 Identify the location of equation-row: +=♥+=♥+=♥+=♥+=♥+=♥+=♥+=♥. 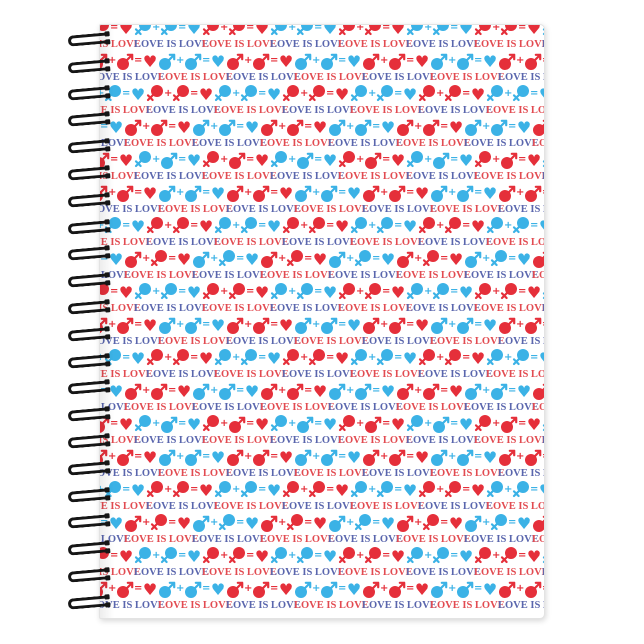
(322, 226).